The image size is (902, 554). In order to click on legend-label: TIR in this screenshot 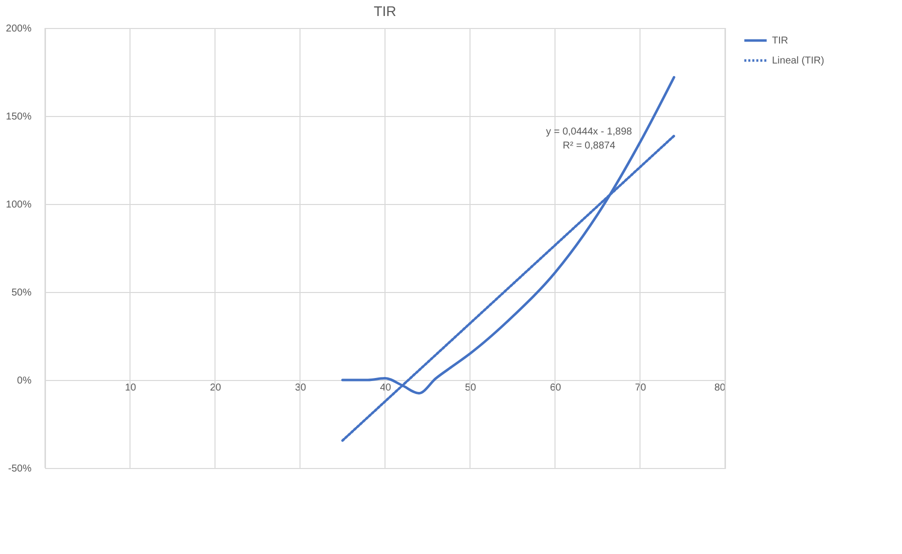, I will do `click(780, 41)`.